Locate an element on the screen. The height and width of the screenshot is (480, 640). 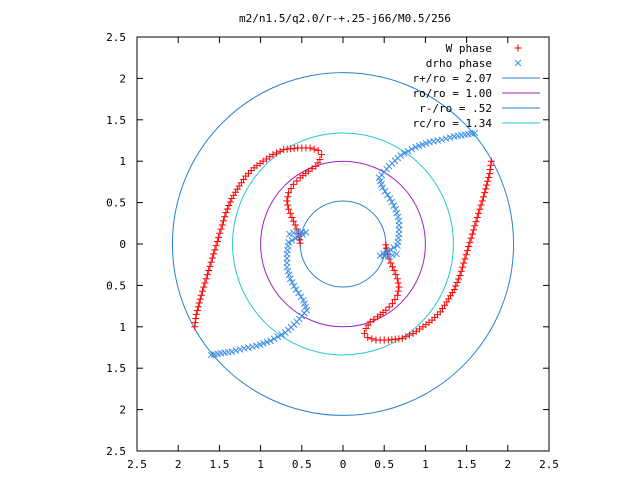
circle-r-ro is located at coordinates (343, 244).